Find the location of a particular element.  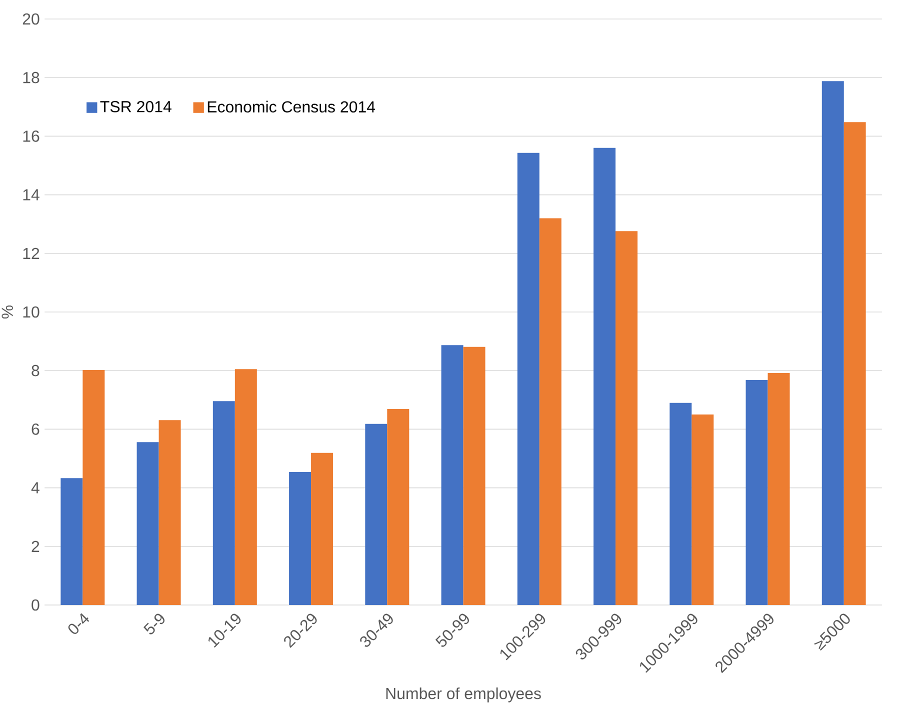

y-tick-label: 14 is located at coordinates (31, 194).